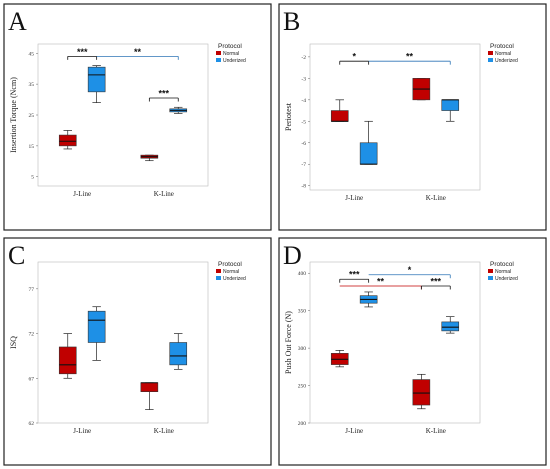 Image resolution: width=550 pixels, height=469 pixels. What do you see at coordinates (303, 101) in the screenshot?
I see `y-tick-label: -4` at bounding box center [303, 101].